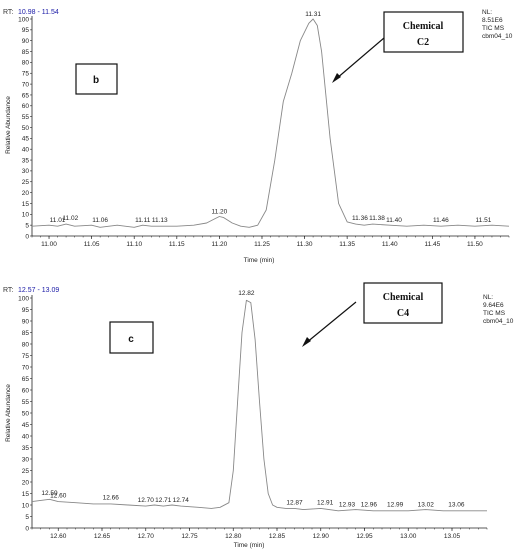  What do you see at coordinates (456, 505) in the screenshot?
I see `panel-c-peak-label: 13.06` at bounding box center [456, 505].